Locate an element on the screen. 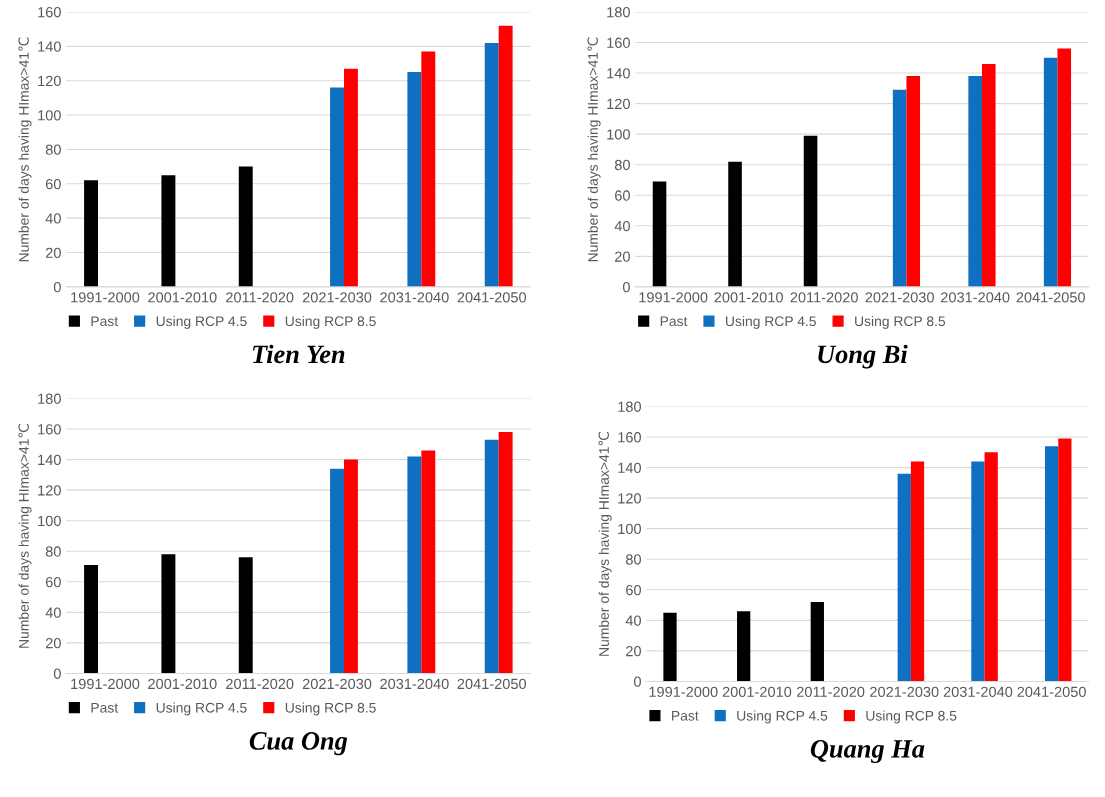 This screenshot has height=797, width=1105. text: Tien Yen is located at coordinates (298, 354).